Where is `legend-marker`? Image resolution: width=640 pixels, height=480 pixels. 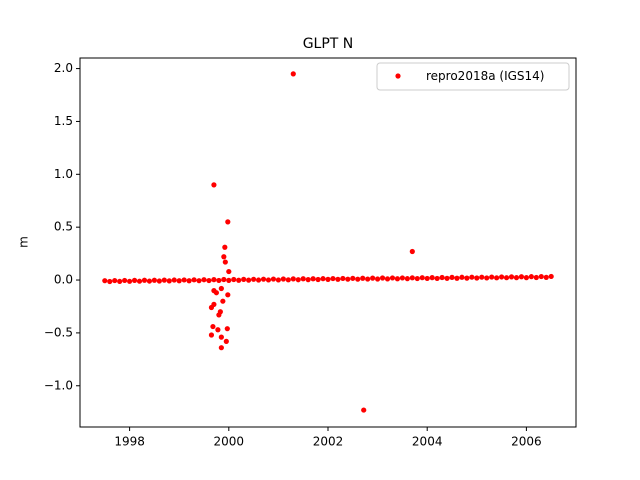 legend-marker is located at coordinates (398, 76).